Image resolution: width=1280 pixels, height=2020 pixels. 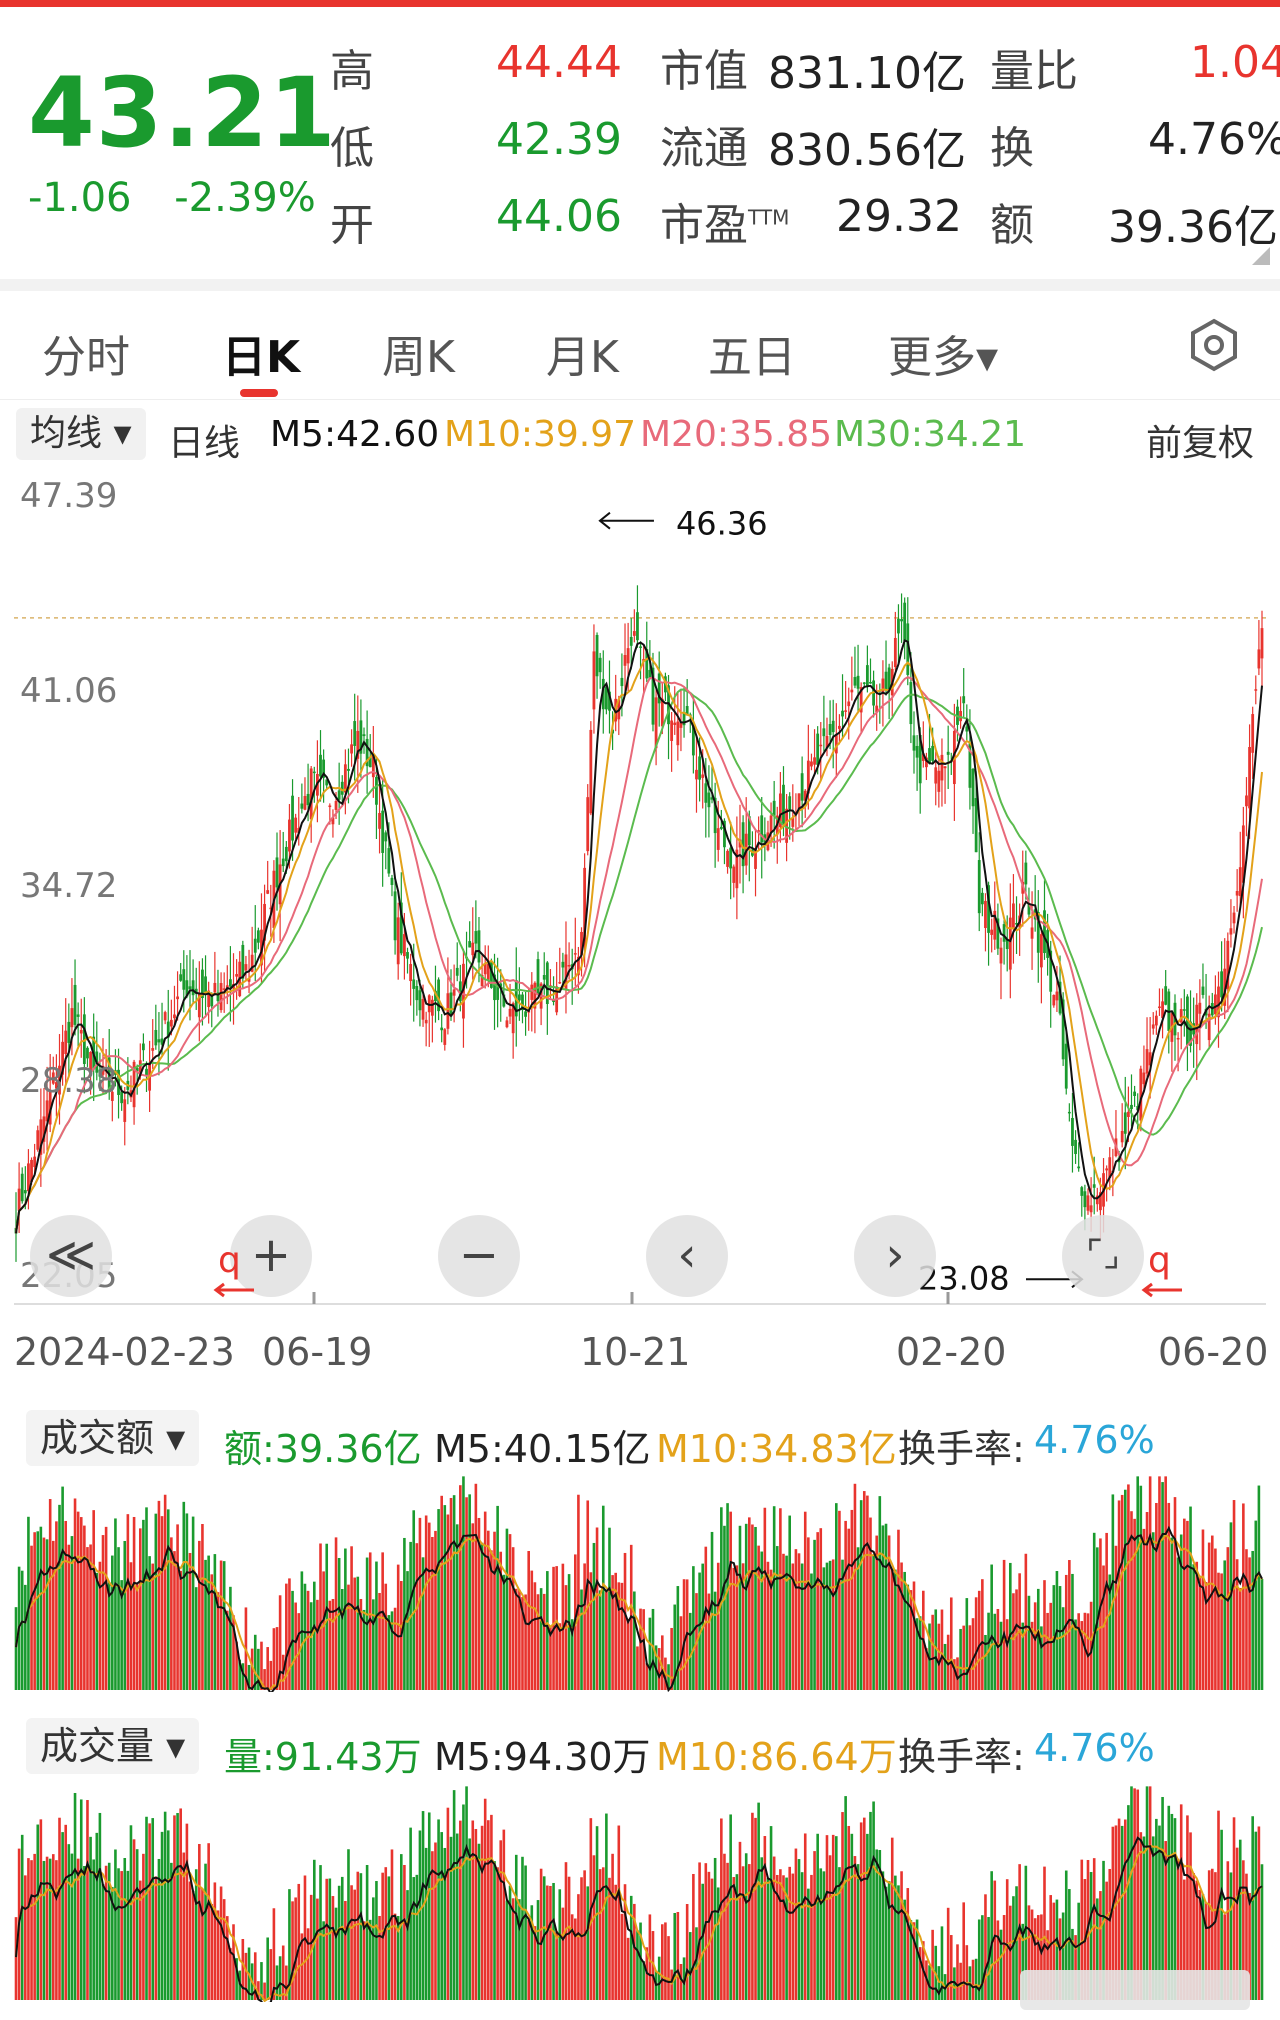 I want to click on tab-more: 更多▾, so click(x=943, y=357).